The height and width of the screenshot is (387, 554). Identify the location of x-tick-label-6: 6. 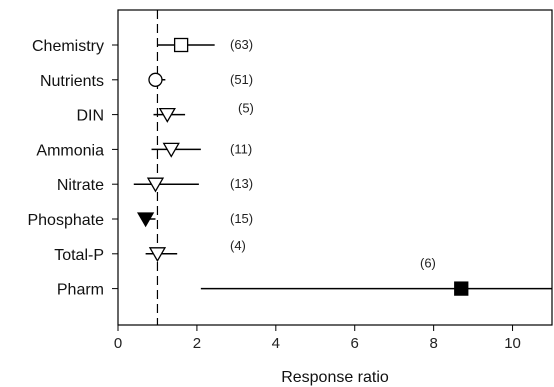
(355, 343).